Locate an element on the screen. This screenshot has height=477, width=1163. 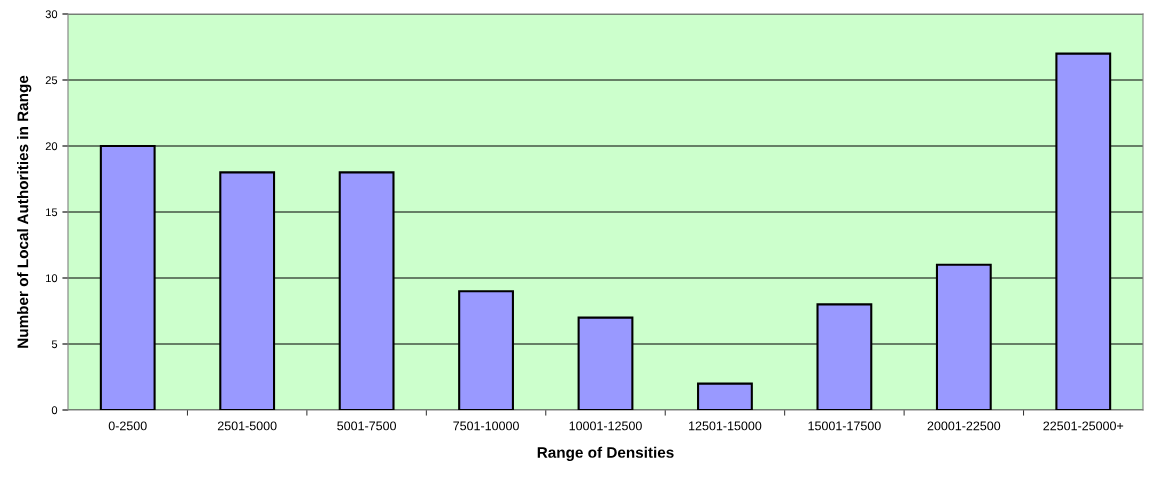
x-tick-label: 12501-15000 is located at coordinates (725, 426).